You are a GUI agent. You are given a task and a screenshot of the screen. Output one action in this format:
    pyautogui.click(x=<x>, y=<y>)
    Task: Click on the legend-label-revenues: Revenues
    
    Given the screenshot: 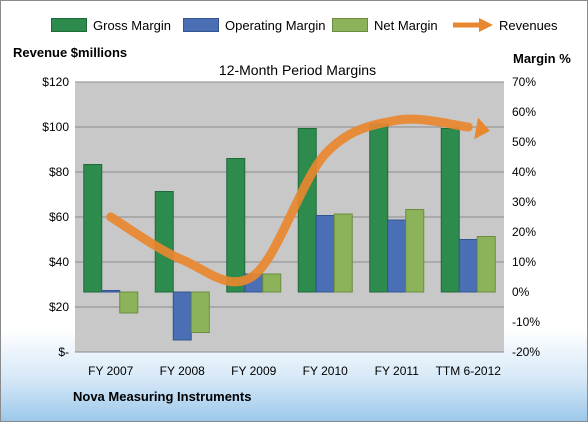 What is the action you would take?
    pyautogui.click(x=528, y=25)
    